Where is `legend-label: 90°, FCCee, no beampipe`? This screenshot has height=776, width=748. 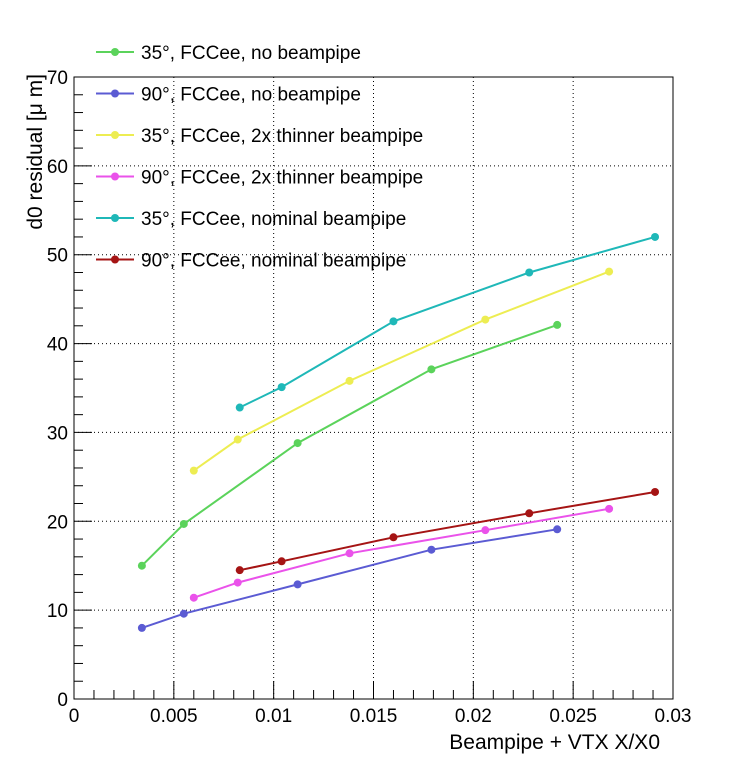
legend-label: 90°, FCCee, no beampipe is located at coordinates (251, 95).